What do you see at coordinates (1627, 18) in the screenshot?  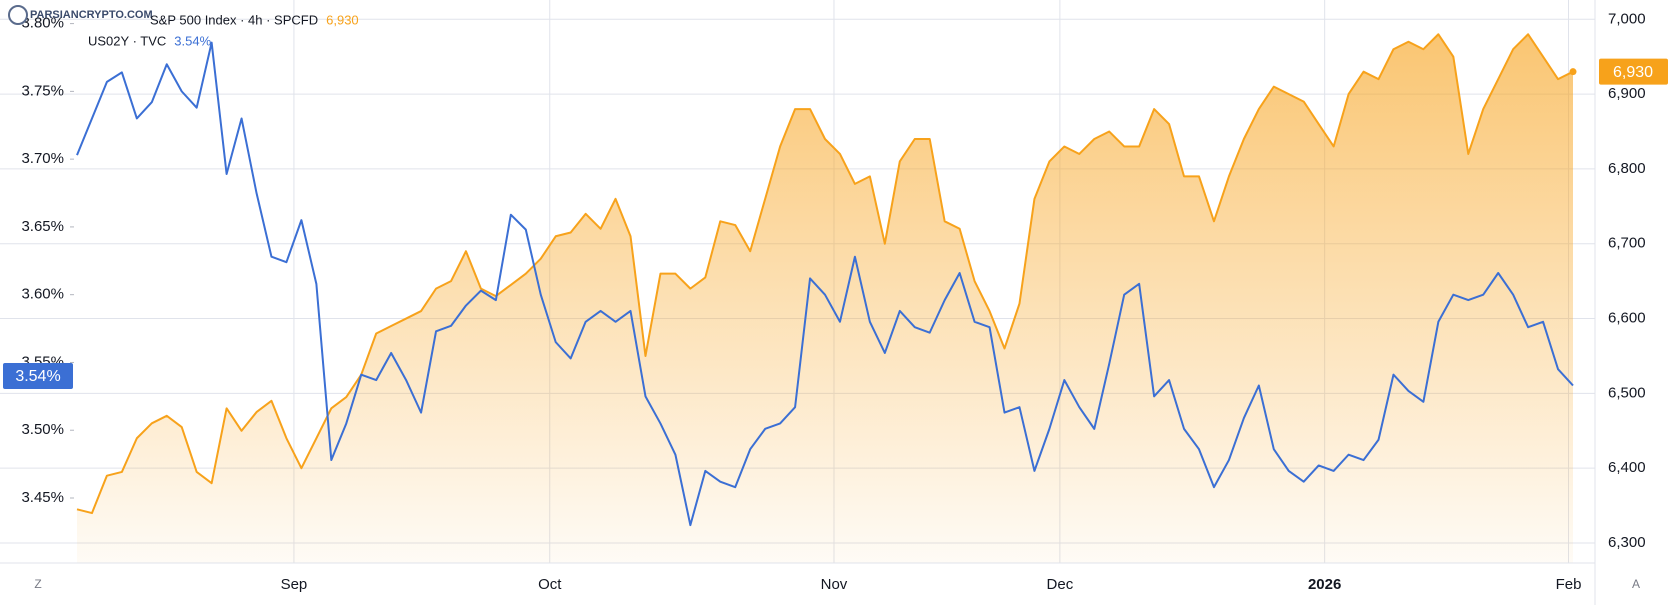 I see `y2-tick-label: 7,000` at bounding box center [1627, 18].